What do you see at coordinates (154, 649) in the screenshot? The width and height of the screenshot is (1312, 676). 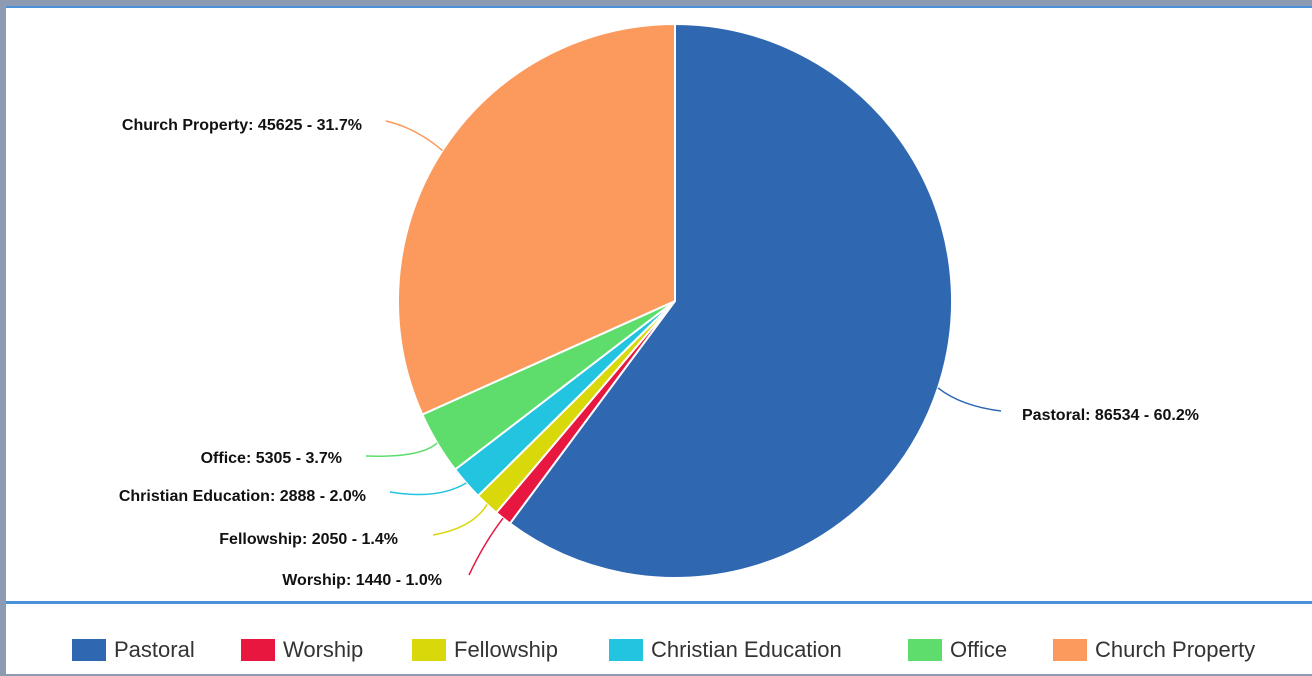 I see `legend-label: Pastoral` at bounding box center [154, 649].